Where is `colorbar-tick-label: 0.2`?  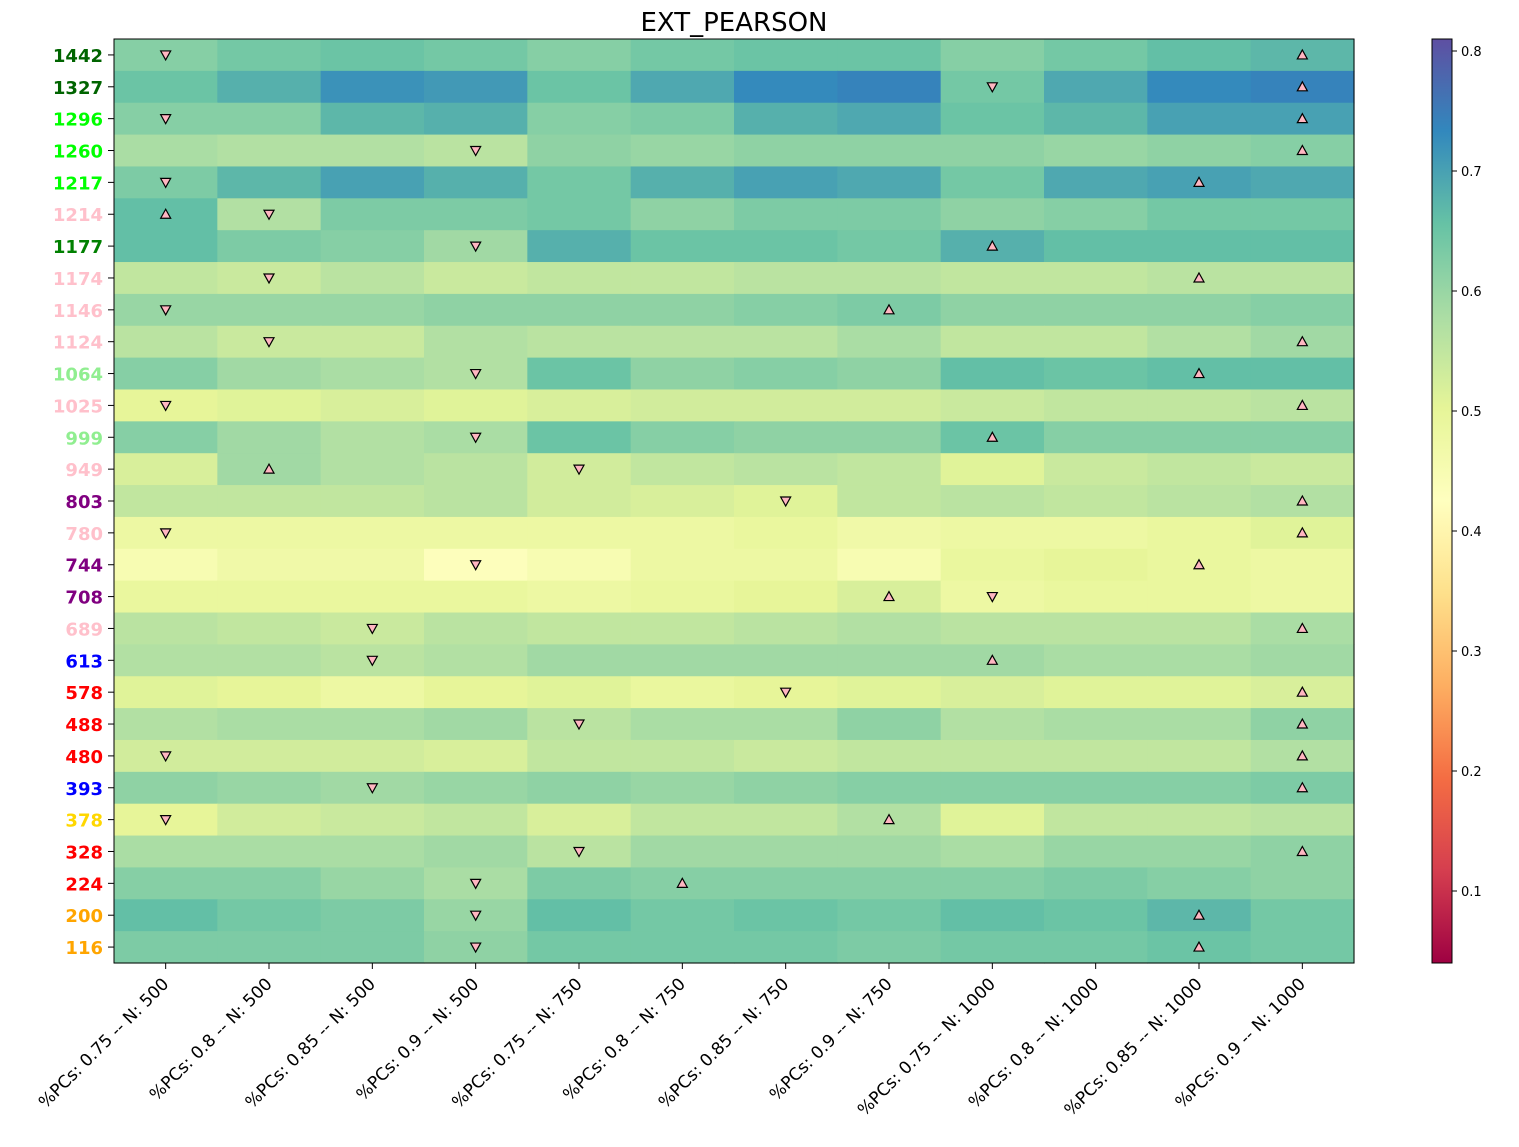
colorbar-tick-label: 0.2 is located at coordinates (1471, 772).